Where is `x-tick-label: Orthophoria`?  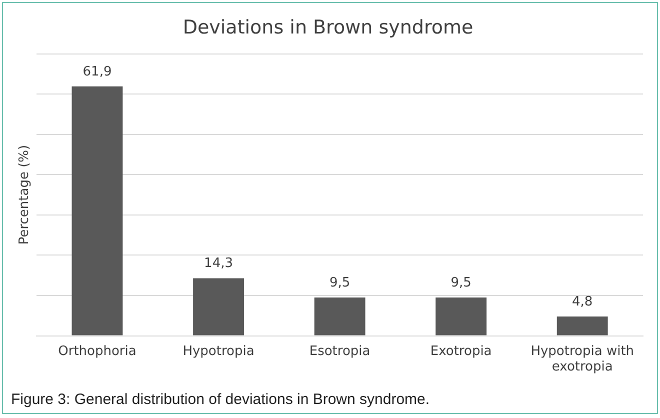 x-tick-label: Orthophoria is located at coordinates (97, 351).